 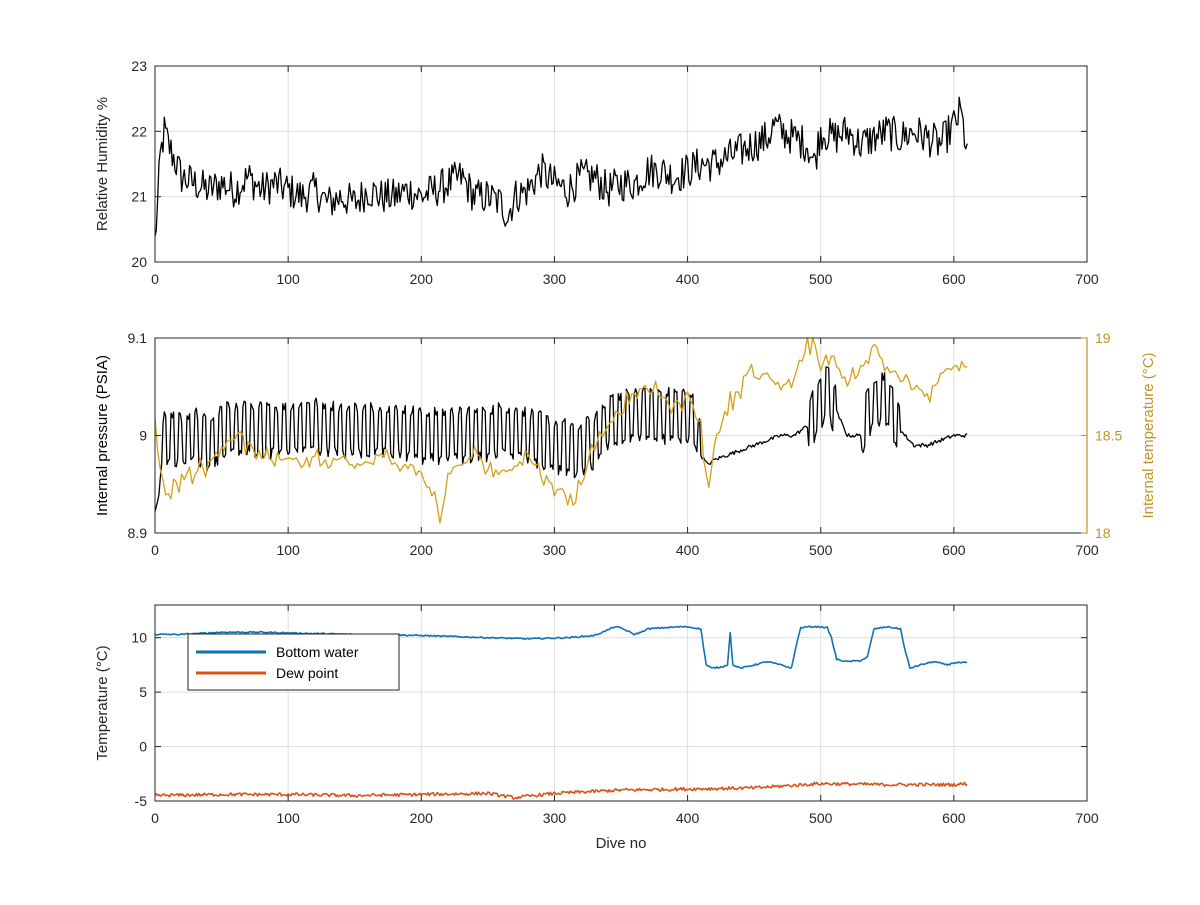 What do you see at coordinates (1108, 436) in the screenshot?
I see `y2-tick-label: 18.5` at bounding box center [1108, 436].